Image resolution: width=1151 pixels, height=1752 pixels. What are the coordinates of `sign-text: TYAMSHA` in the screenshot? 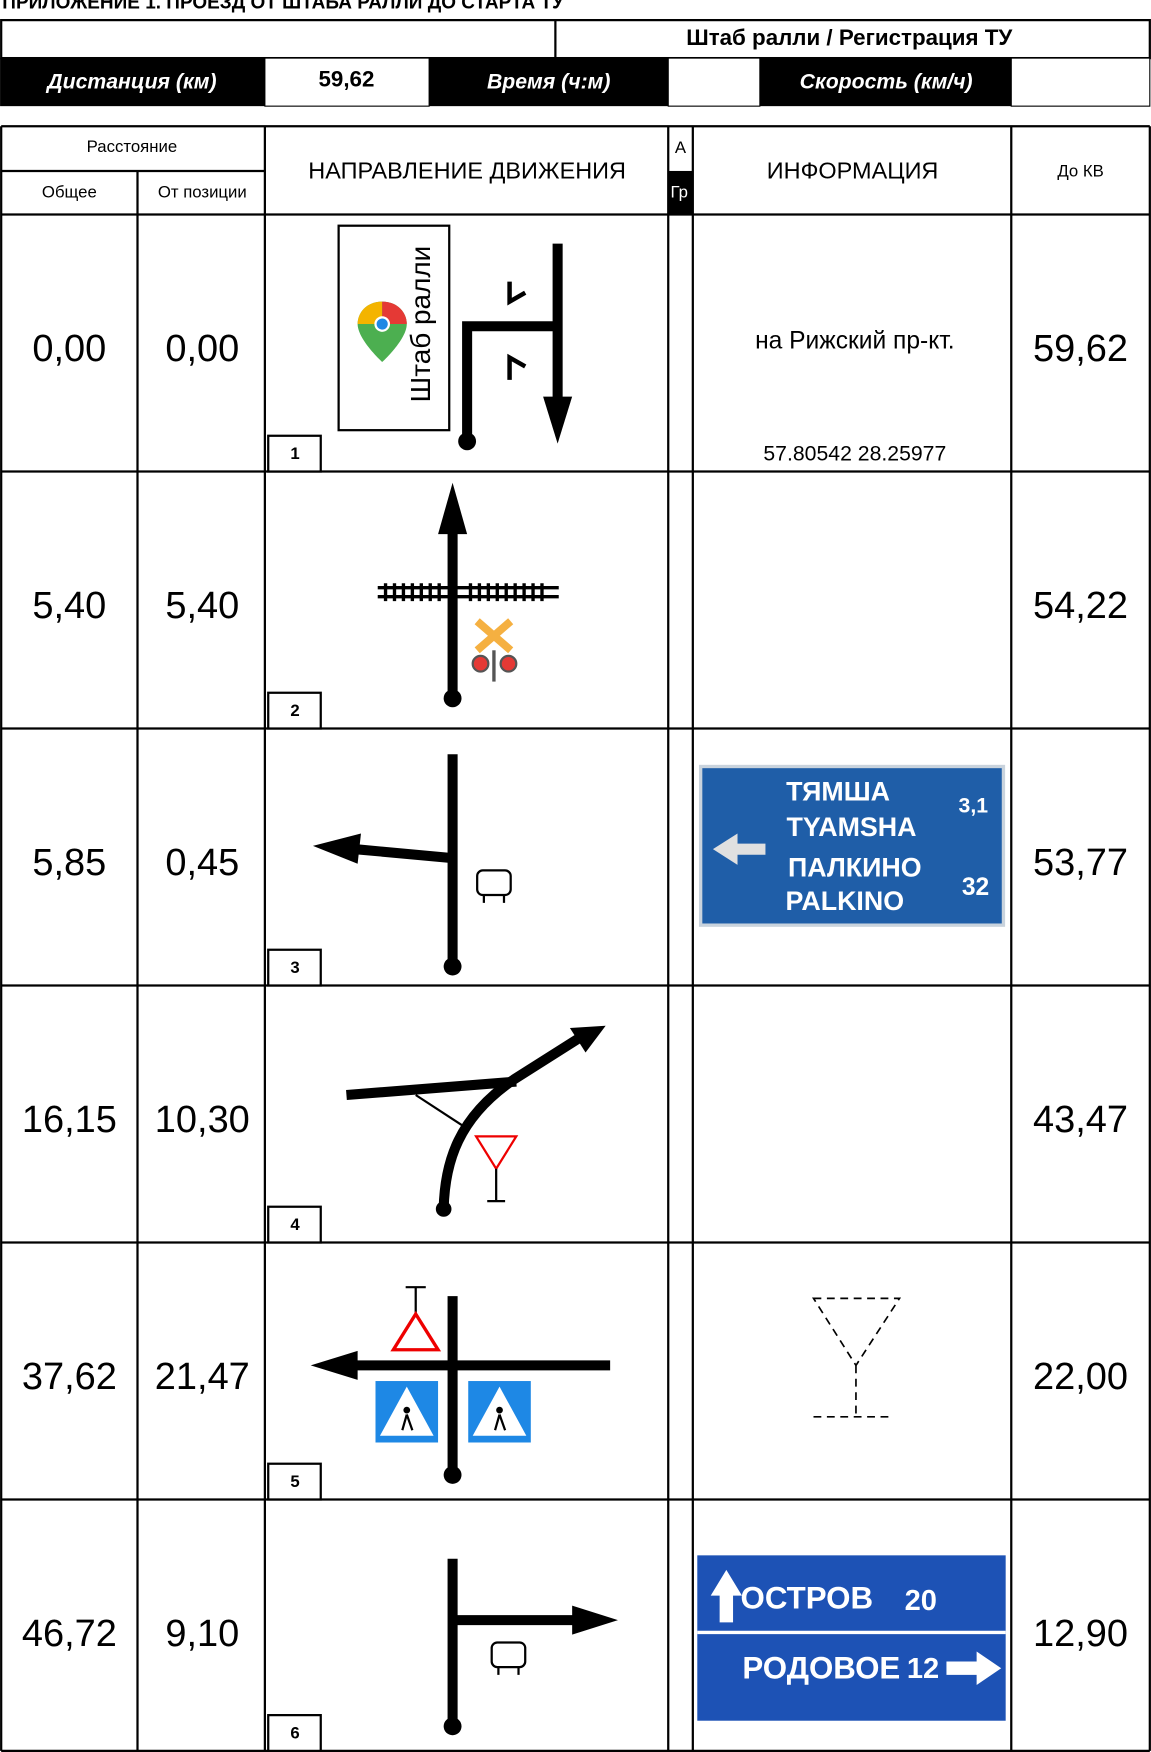 It's located at (851, 827).